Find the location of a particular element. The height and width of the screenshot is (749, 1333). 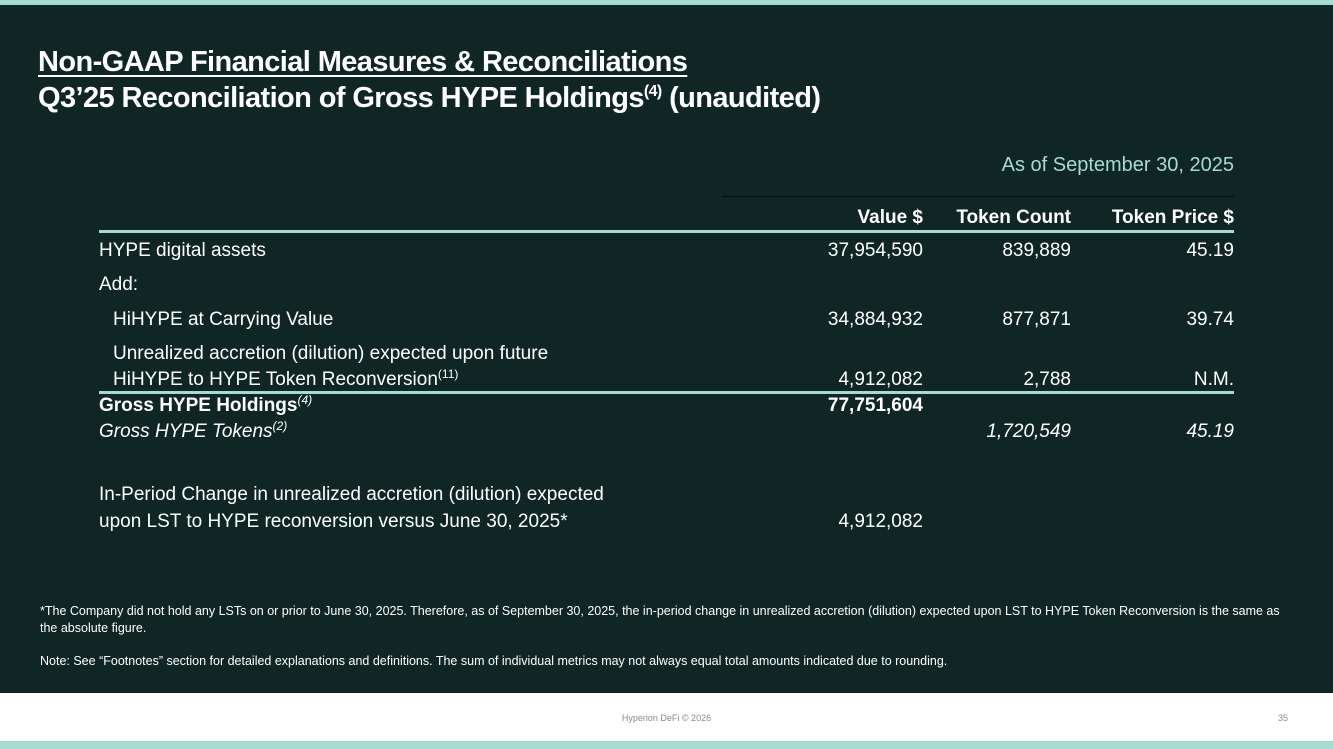

row-hihype-price: 39.74 is located at coordinates (1210, 319).